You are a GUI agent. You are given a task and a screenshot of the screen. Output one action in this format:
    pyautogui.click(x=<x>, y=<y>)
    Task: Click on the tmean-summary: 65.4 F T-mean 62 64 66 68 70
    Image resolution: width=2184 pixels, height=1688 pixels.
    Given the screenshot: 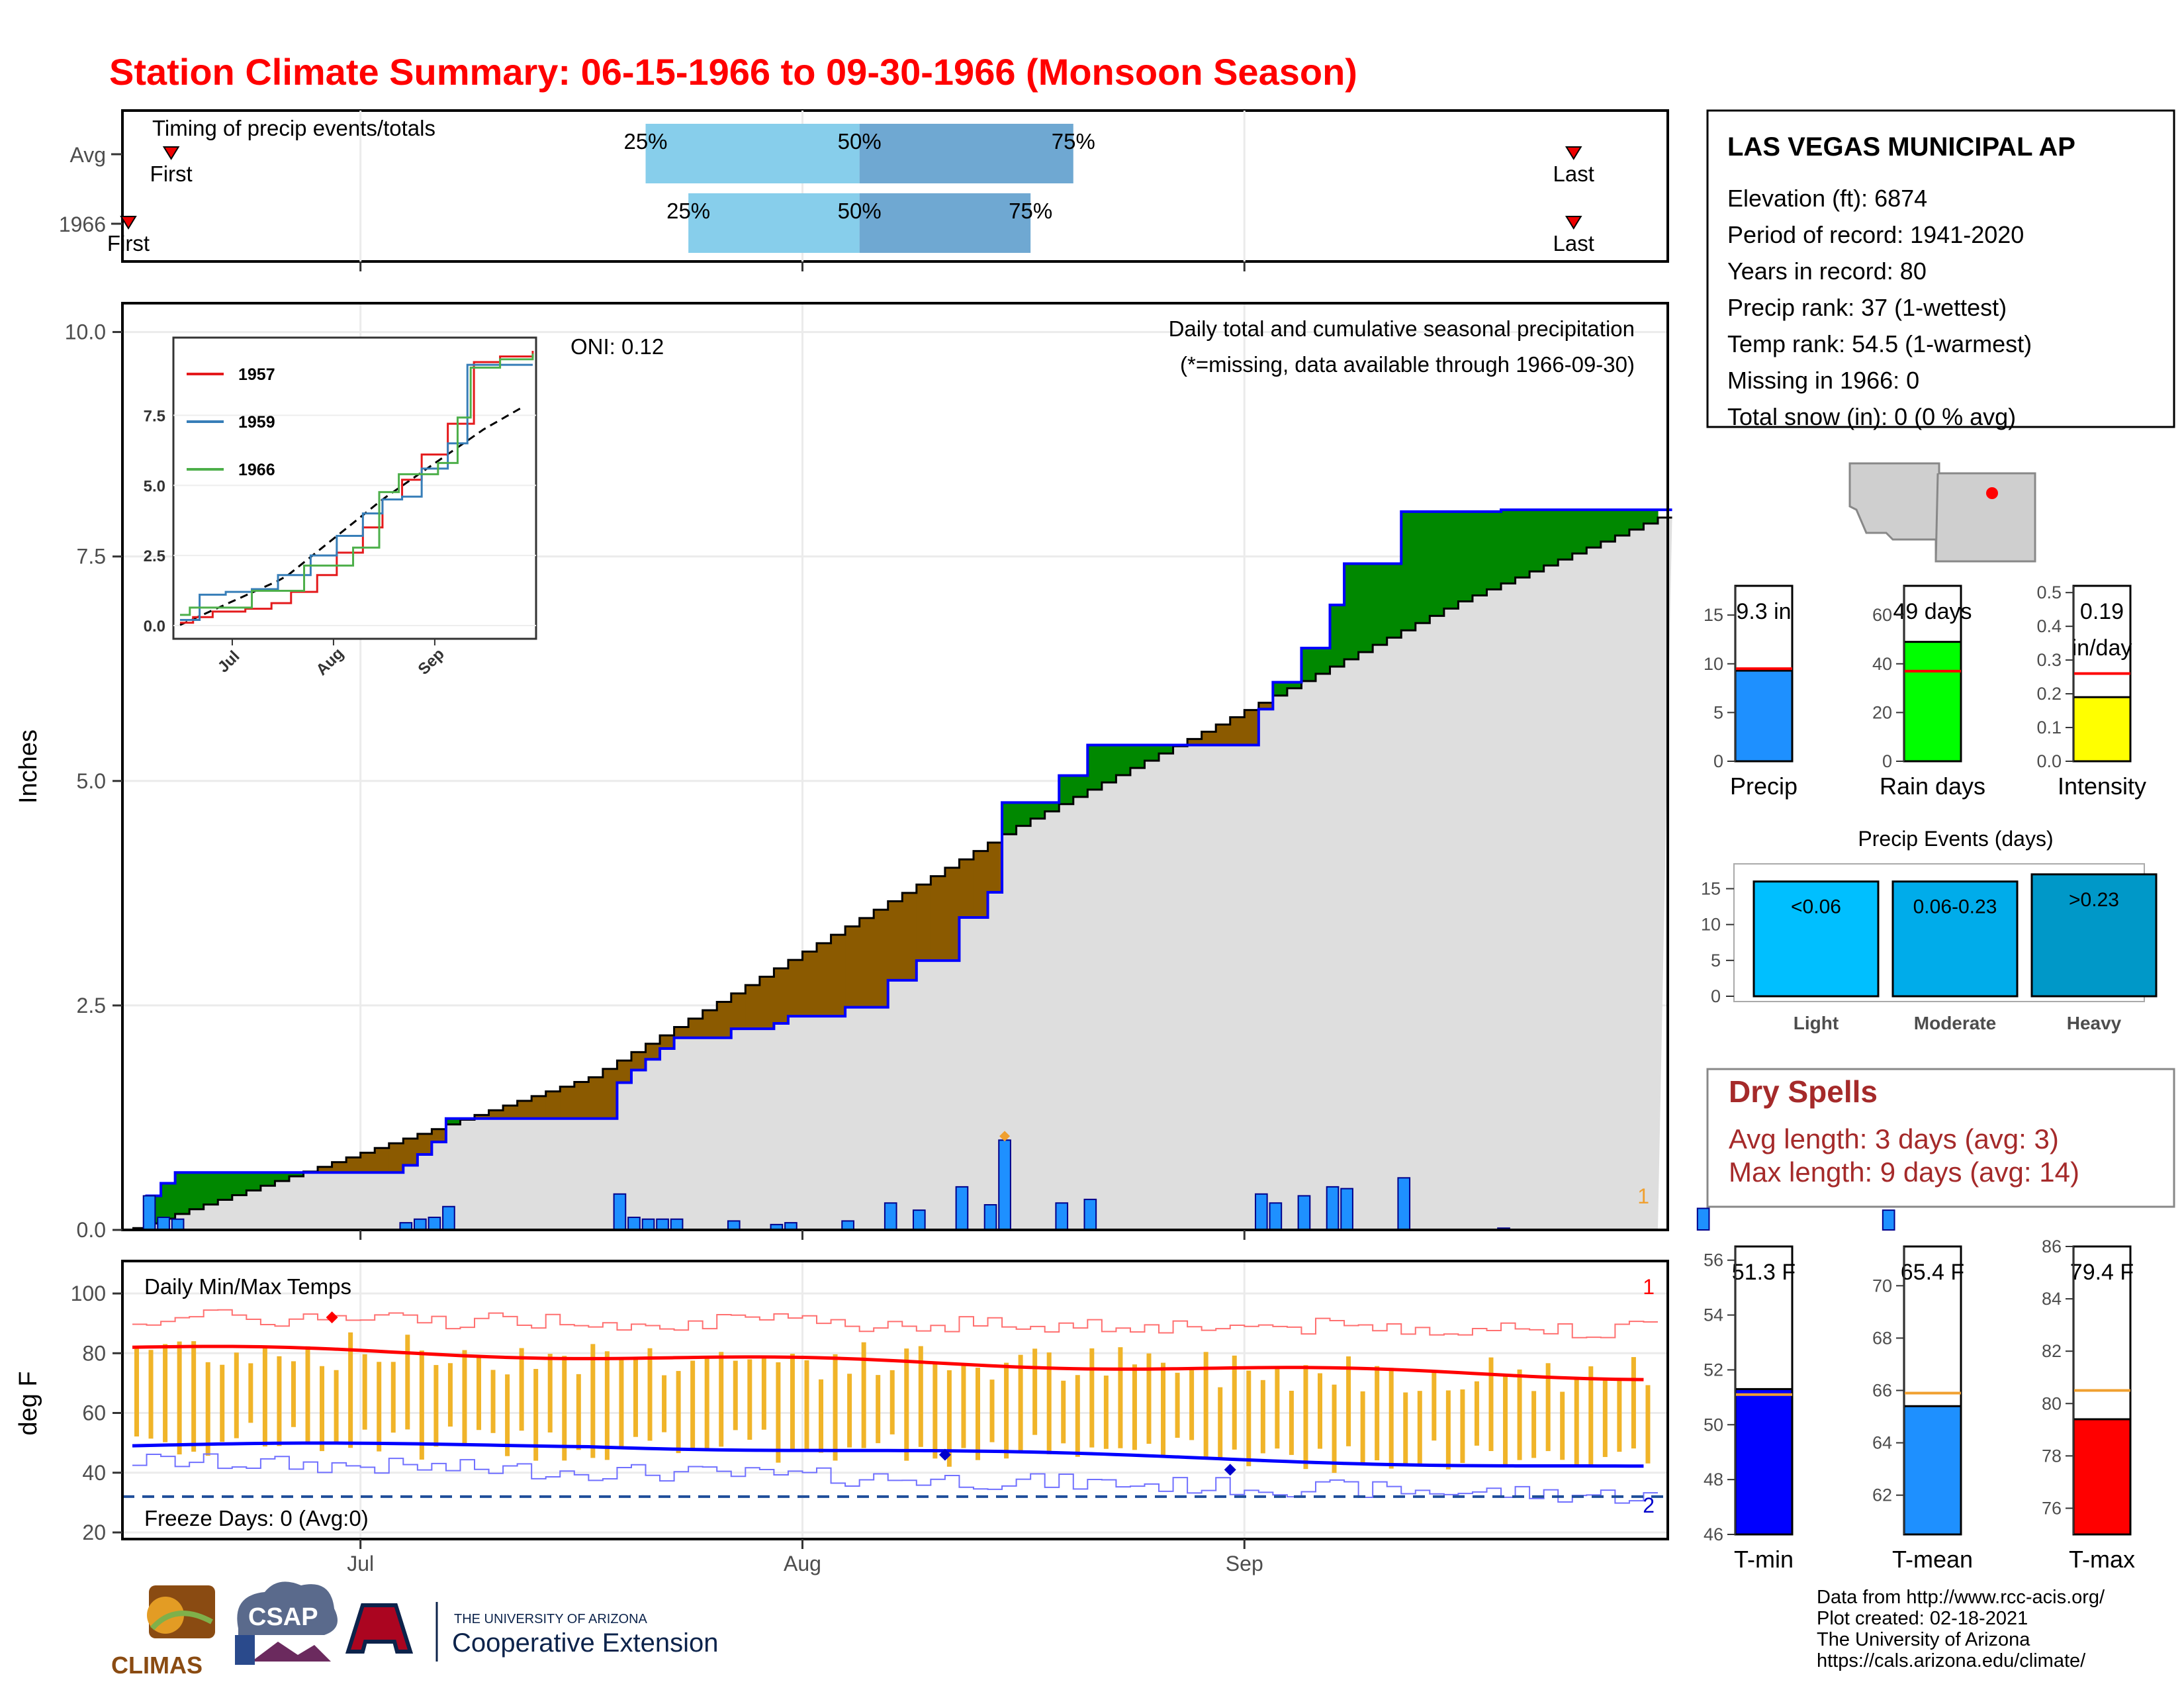 What is the action you would take?
    pyautogui.click(x=1922, y=1409)
    